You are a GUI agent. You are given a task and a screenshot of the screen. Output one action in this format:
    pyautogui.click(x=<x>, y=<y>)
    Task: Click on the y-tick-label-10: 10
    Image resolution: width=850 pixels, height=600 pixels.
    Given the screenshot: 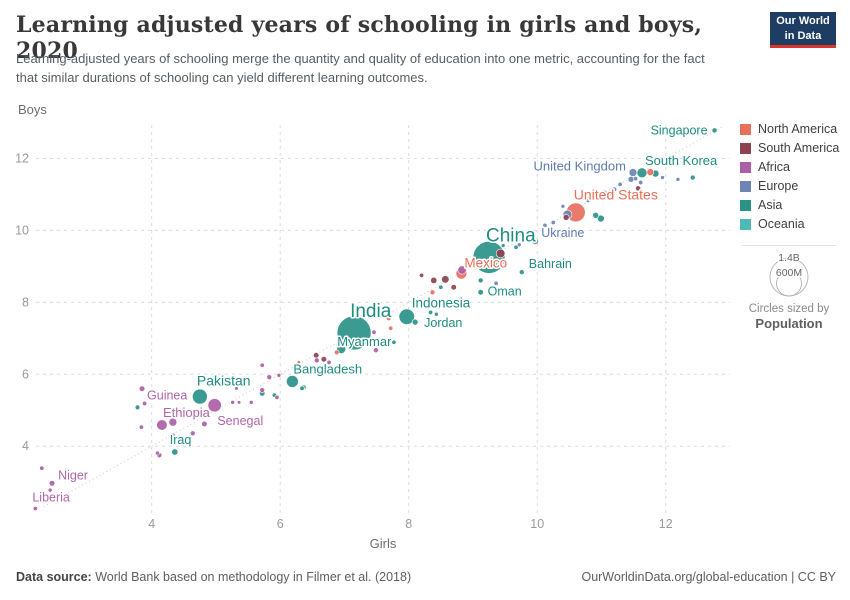 What is the action you would take?
    pyautogui.click(x=22, y=230)
    